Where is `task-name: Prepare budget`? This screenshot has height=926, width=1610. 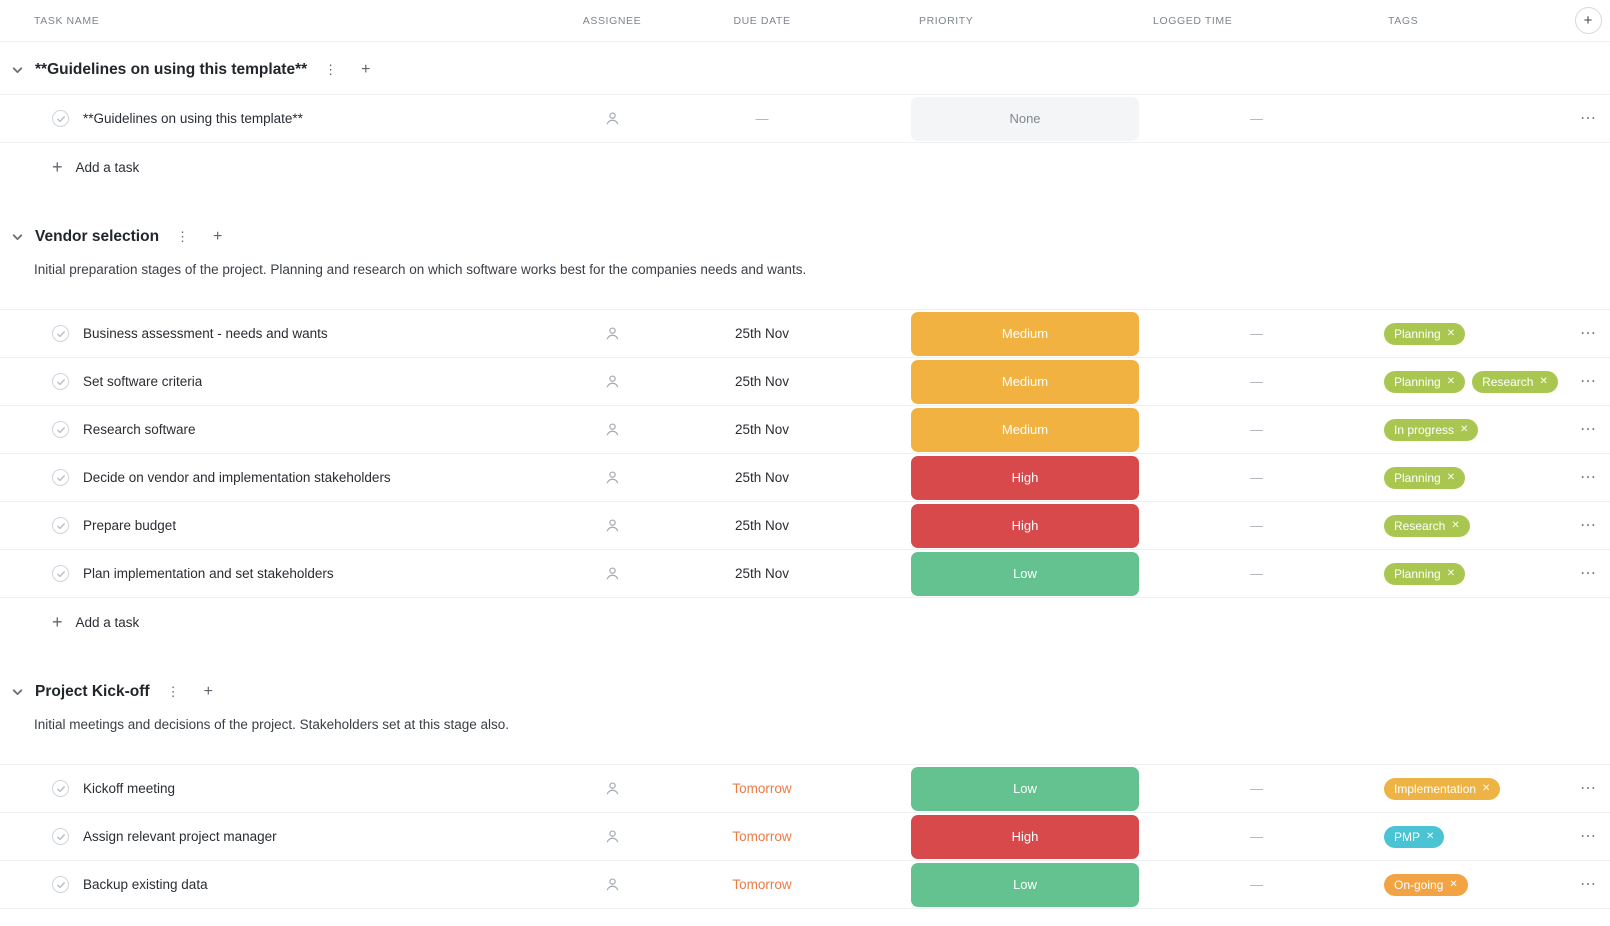 task-name: Prepare budget is located at coordinates (130, 525).